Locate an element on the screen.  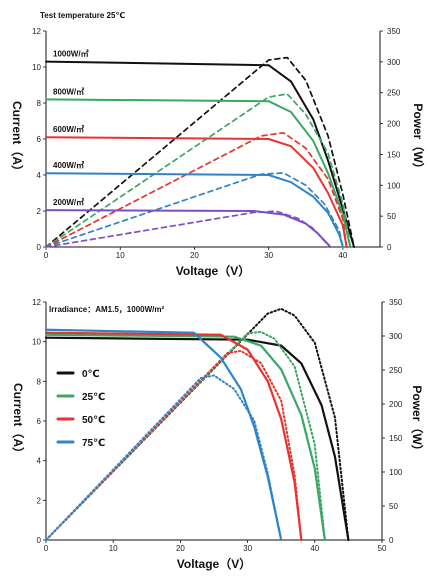
series-2-current-line is located at coordinates (196, 192).